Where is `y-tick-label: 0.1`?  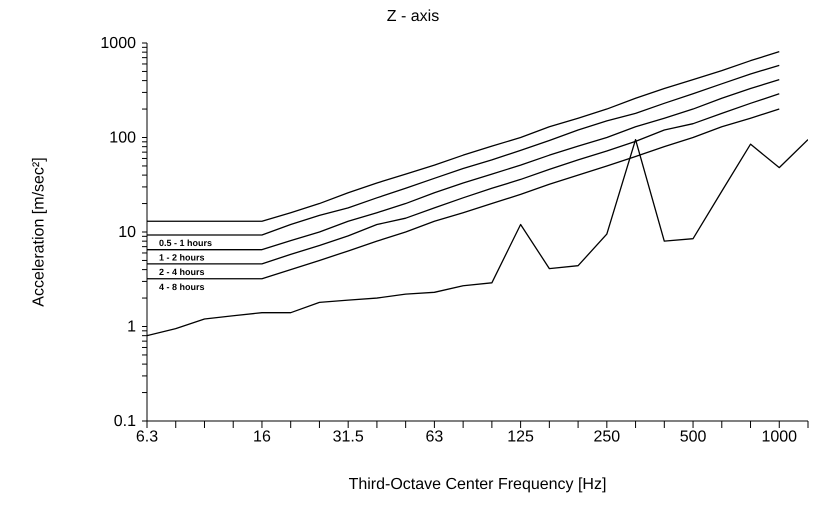 y-tick-label: 0.1 is located at coordinates (125, 421).